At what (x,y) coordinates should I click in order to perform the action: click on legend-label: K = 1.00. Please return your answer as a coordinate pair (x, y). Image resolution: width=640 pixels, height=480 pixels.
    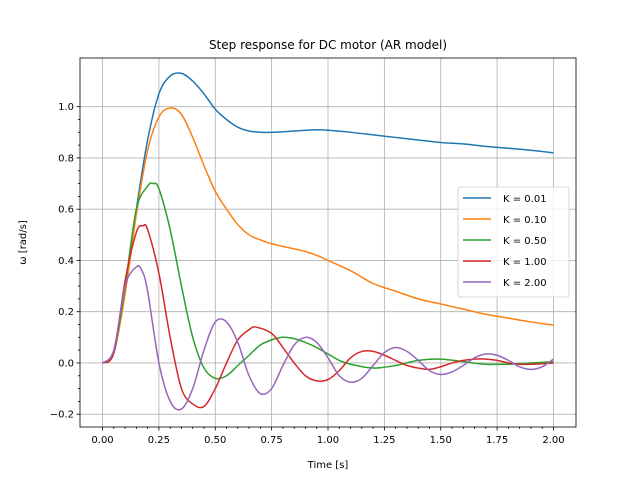
    Looking at the image, I should click on (525, 262).